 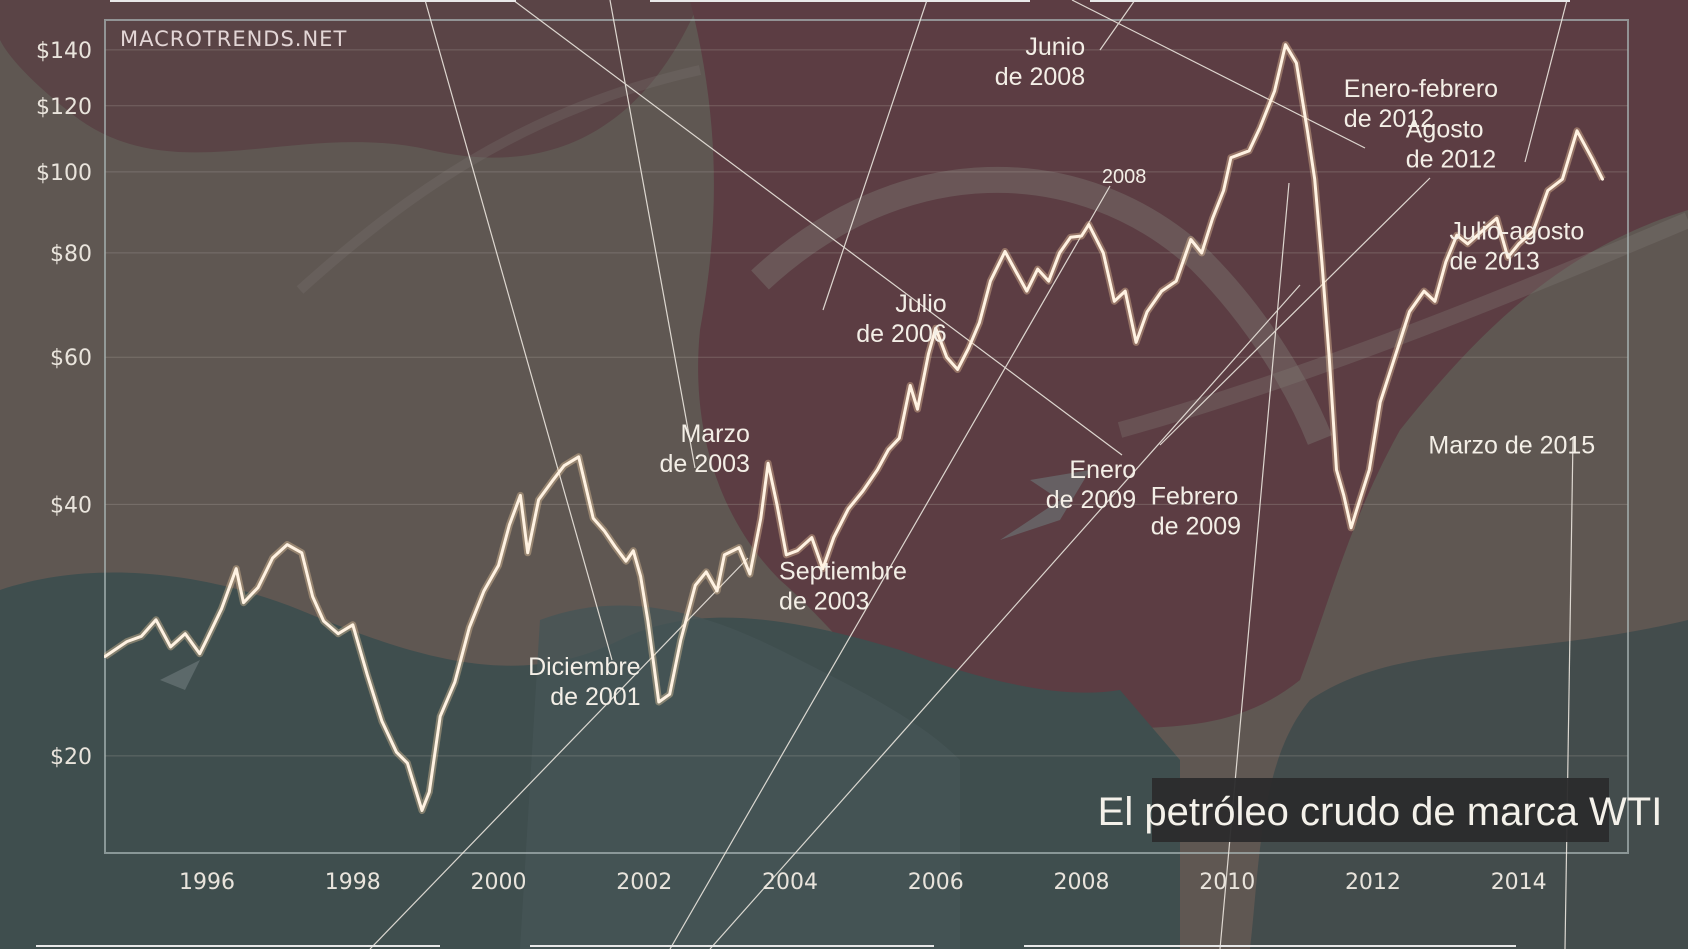 I want to click on y-tick-label: $20, so click(x=71, y=757).